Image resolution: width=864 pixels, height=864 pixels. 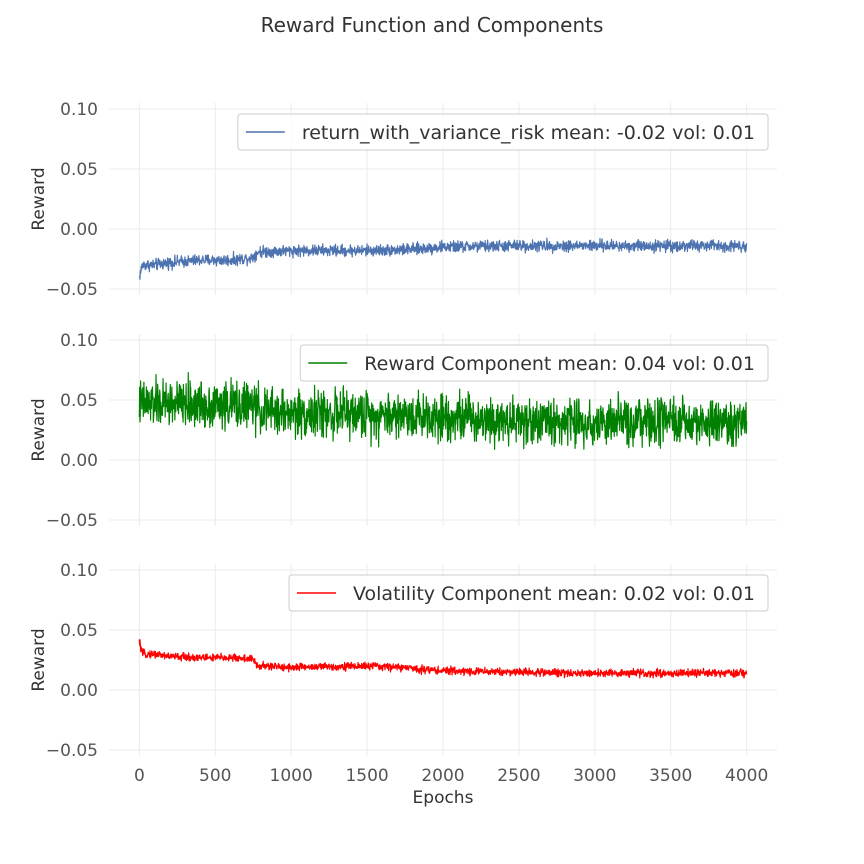 What do you see at coordinates (291, 776) in the screenshot?
I see `x-tick-label: 1000` at bounding box center [291, 776].